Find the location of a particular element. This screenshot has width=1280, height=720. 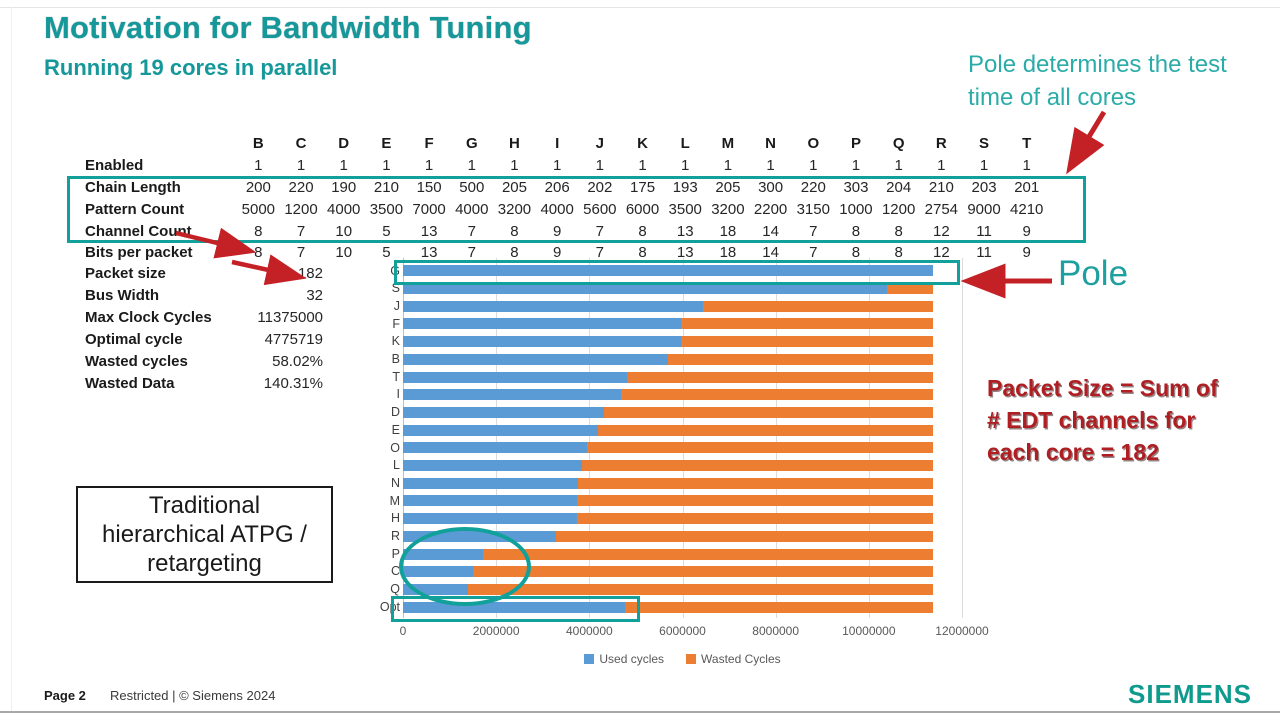

table-column-header: L is located at coordinates (685, 144).